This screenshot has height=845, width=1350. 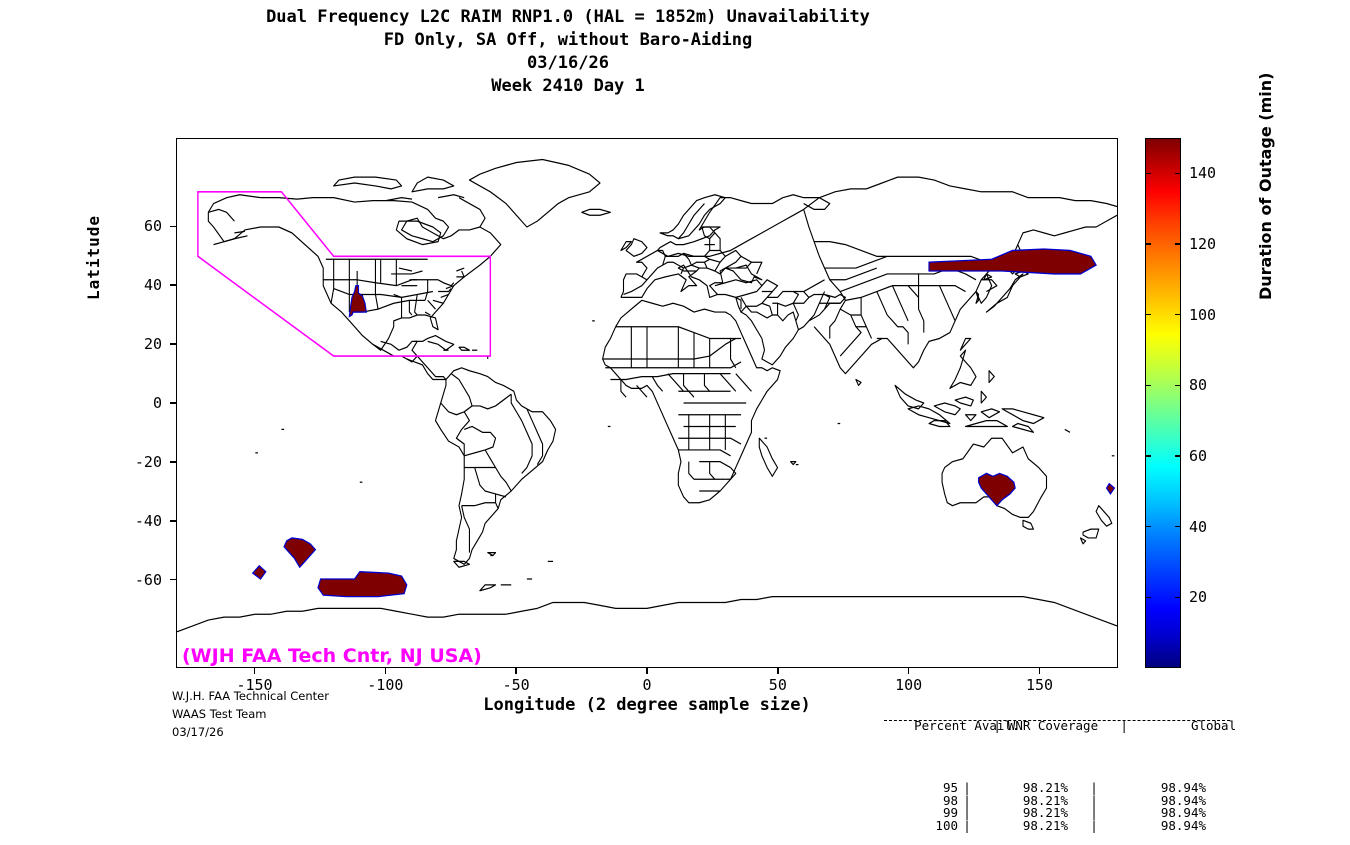 What do you see at coordinates (1057, 720) in the screenshot?
I see `stats-header-divider` at bounding box center [1057, 720].